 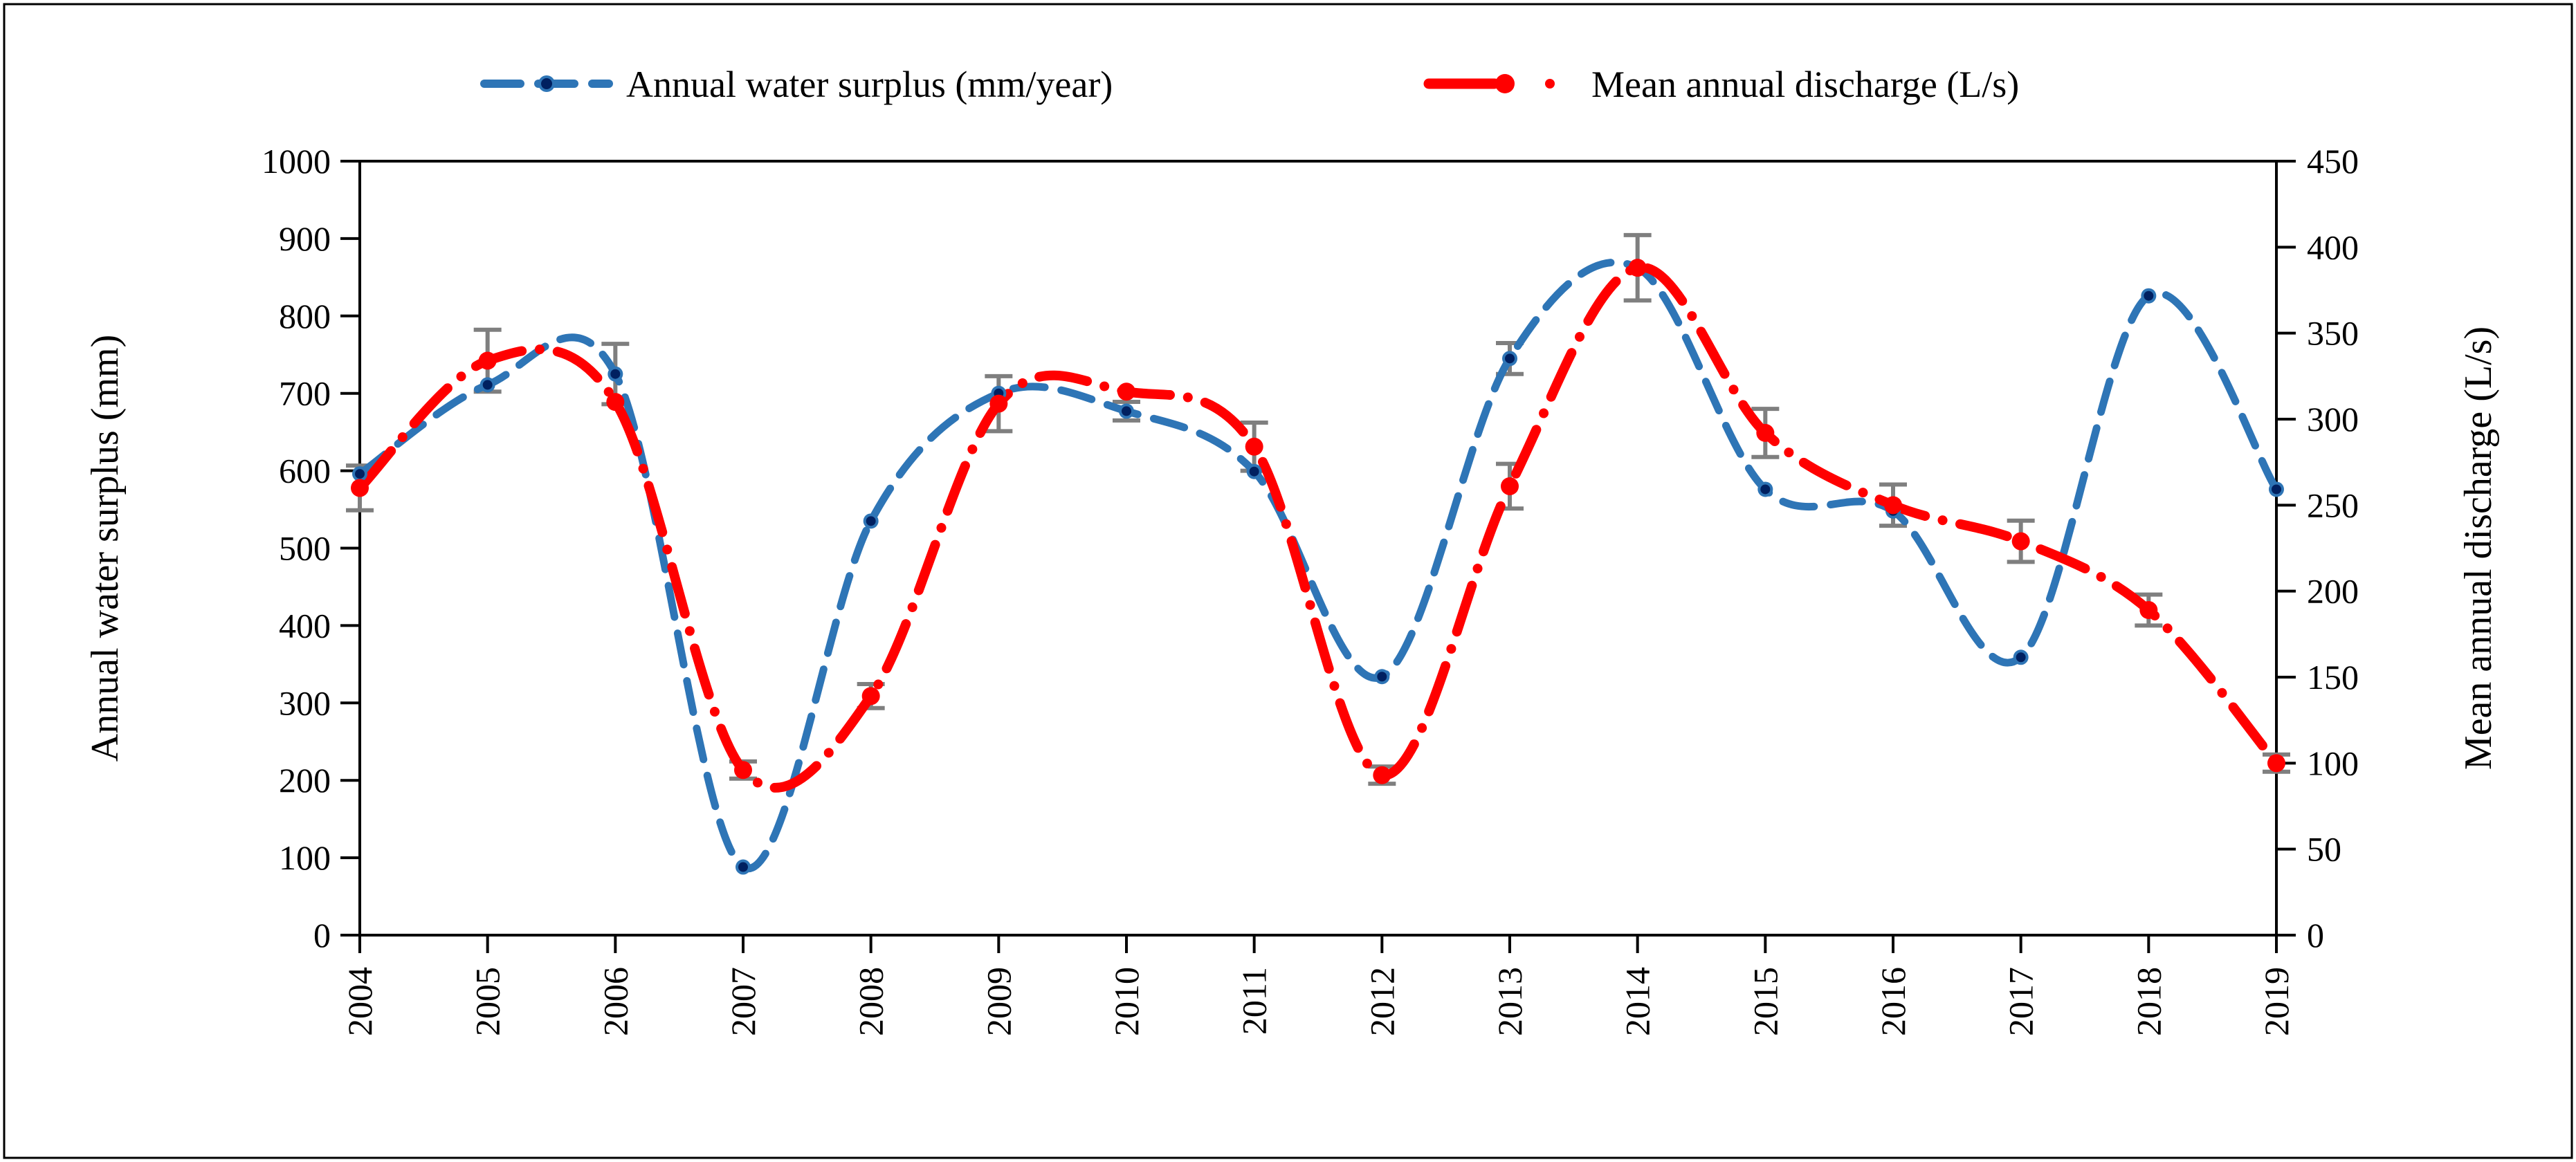 I want to click on x-axis-year-label: 2012, so click(x=1381, y=1001).